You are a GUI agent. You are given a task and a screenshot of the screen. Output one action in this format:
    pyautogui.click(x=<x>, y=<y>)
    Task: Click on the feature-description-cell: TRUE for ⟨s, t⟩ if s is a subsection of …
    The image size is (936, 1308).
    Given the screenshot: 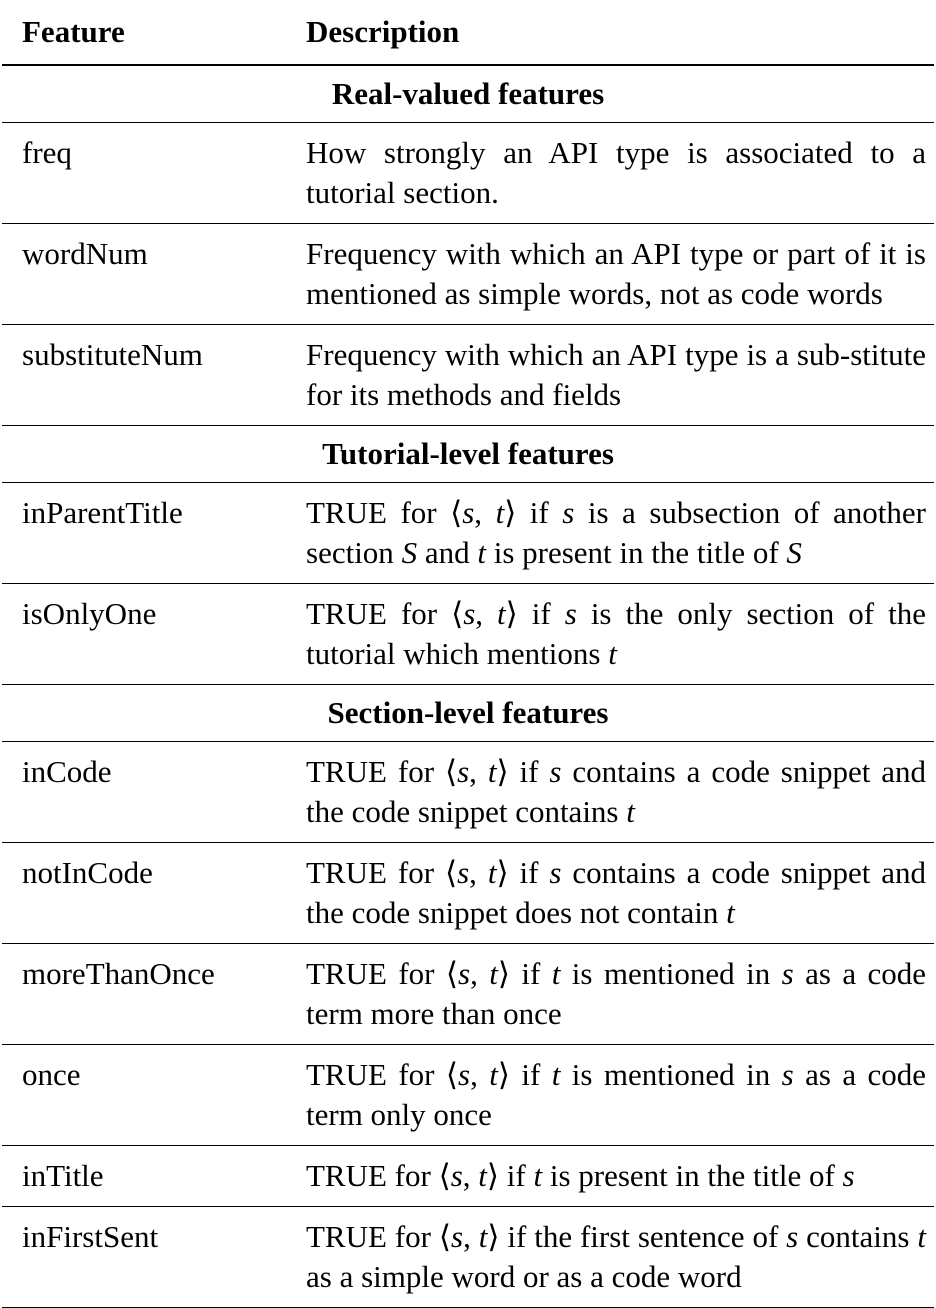 What is the action you would take?
    pyautogui.click(x=609, y=533)
    